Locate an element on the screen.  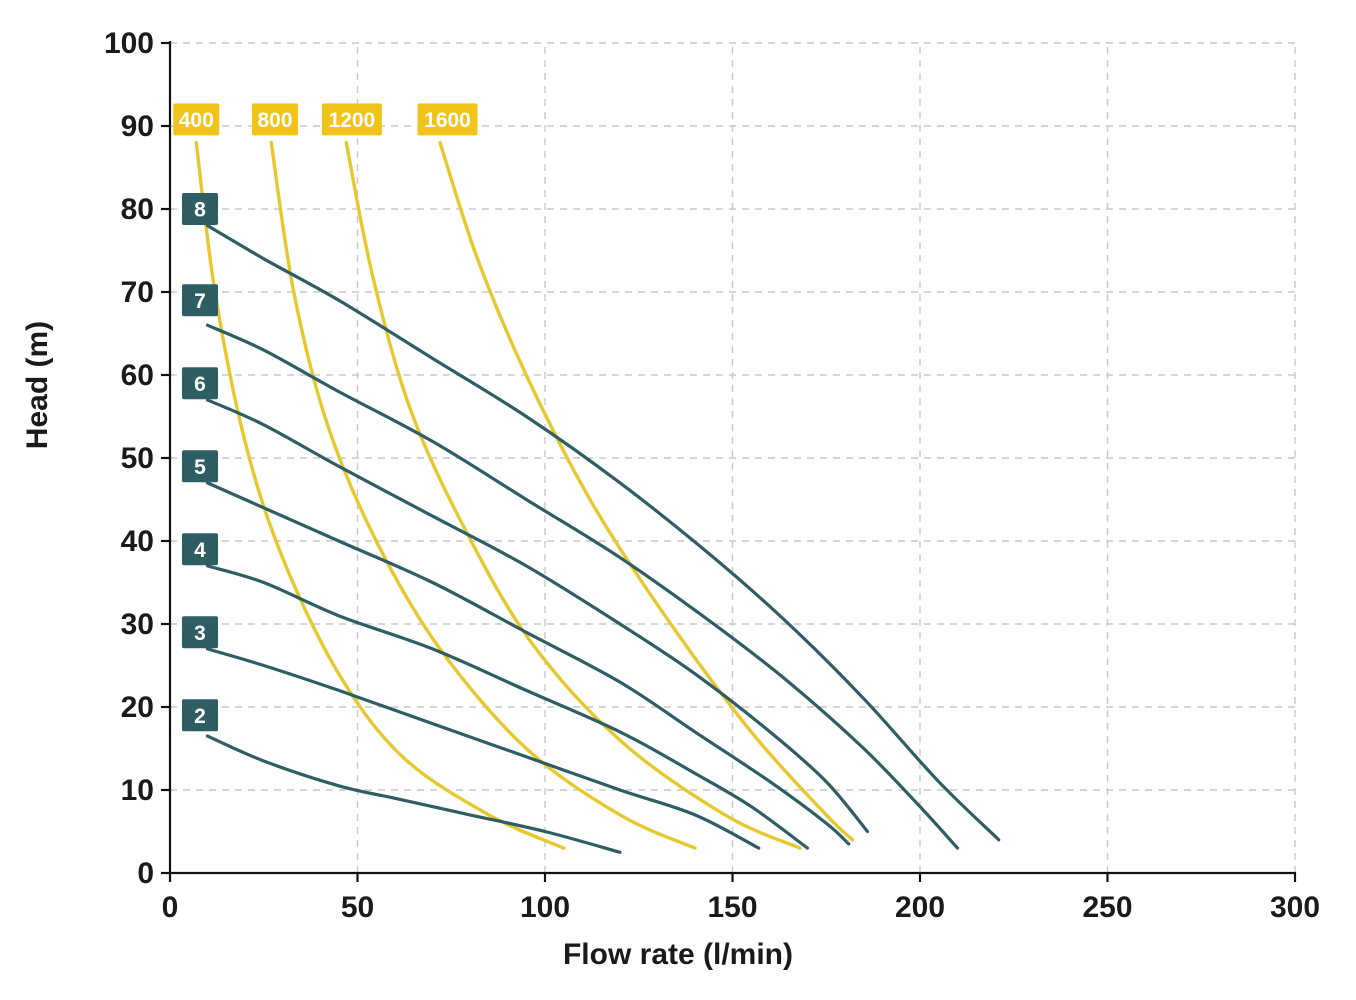
curve-label-text-800: 800 is located at coordinates (274, 120).